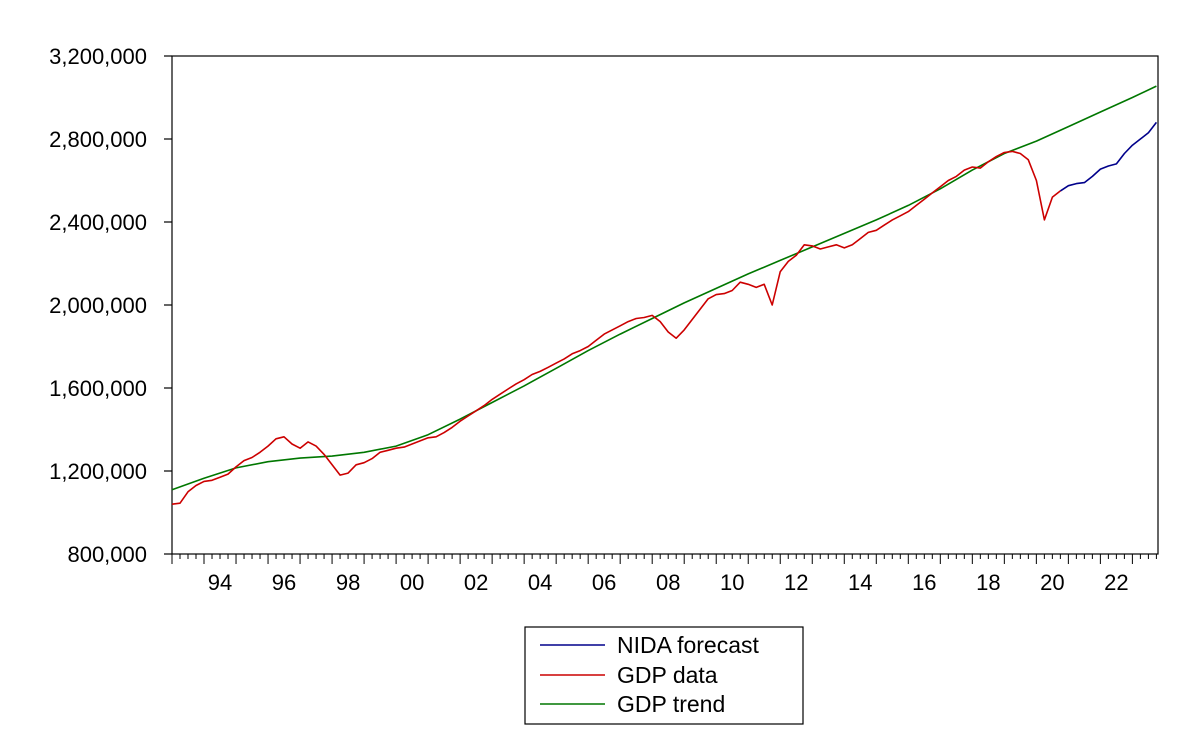 The image size is (1200, 750). I want to click on y-tick-label: 1,200,000, so click(98, 471).